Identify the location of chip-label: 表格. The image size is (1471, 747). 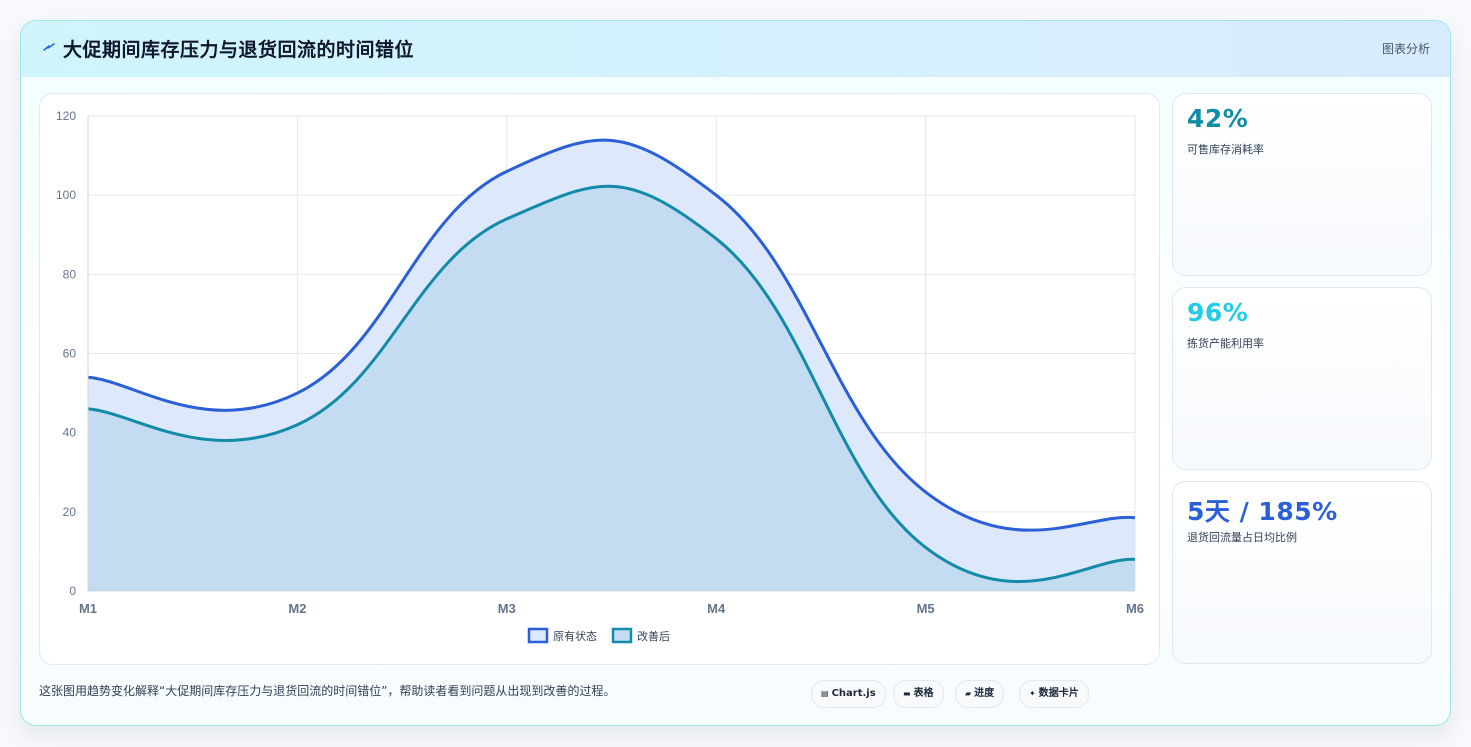
(923, 693).